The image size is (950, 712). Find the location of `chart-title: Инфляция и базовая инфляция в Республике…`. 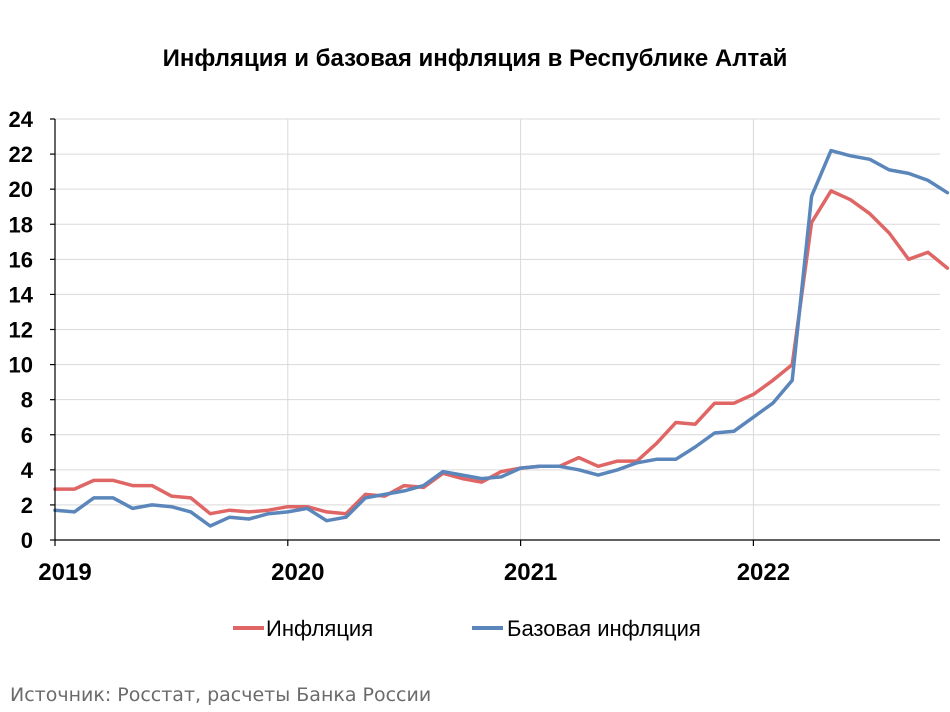

chart-title: Инфляция и базовая инфляция в Республике… is located at coordinates (475, 58).